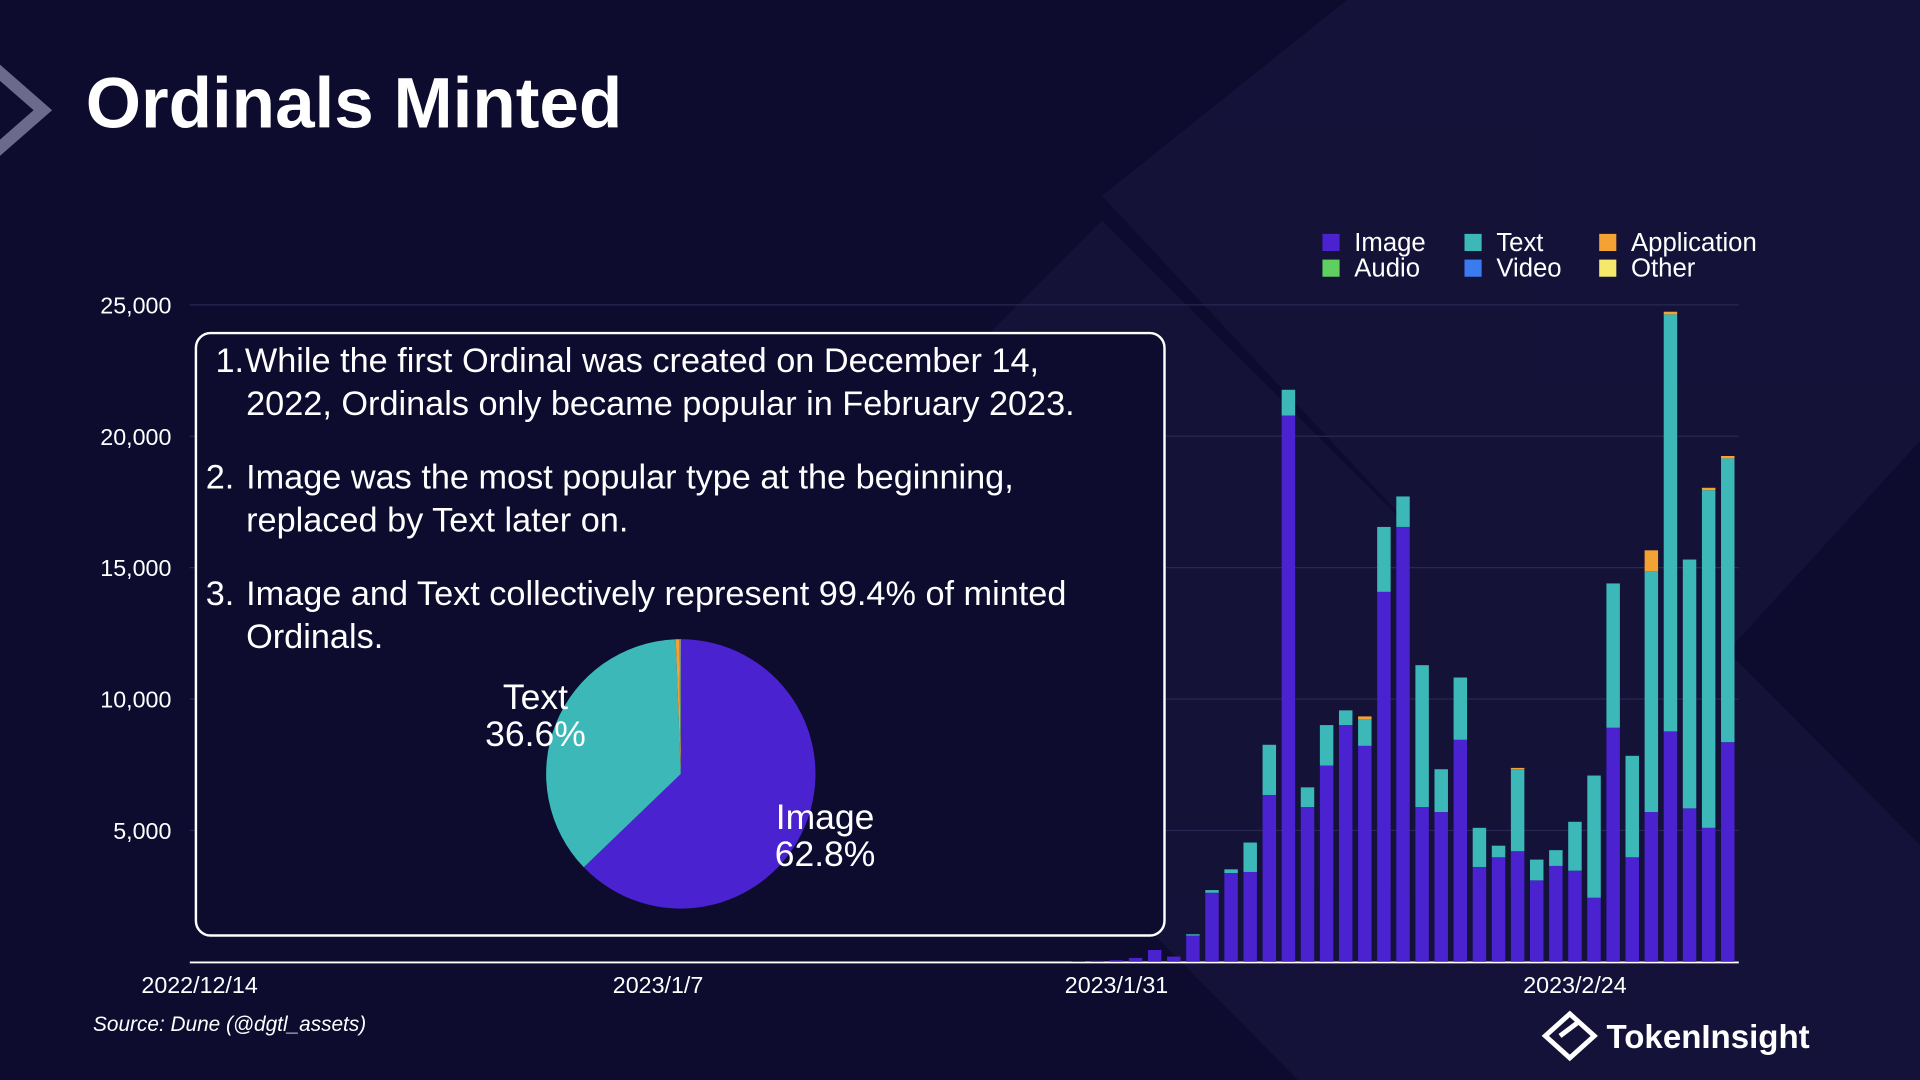 This screenshot has width=1920, height=1080. What do you see at coordinates (1519, 243) in the screenshot?
I see `legend-label: Text` at bounding box center [1519, 243].